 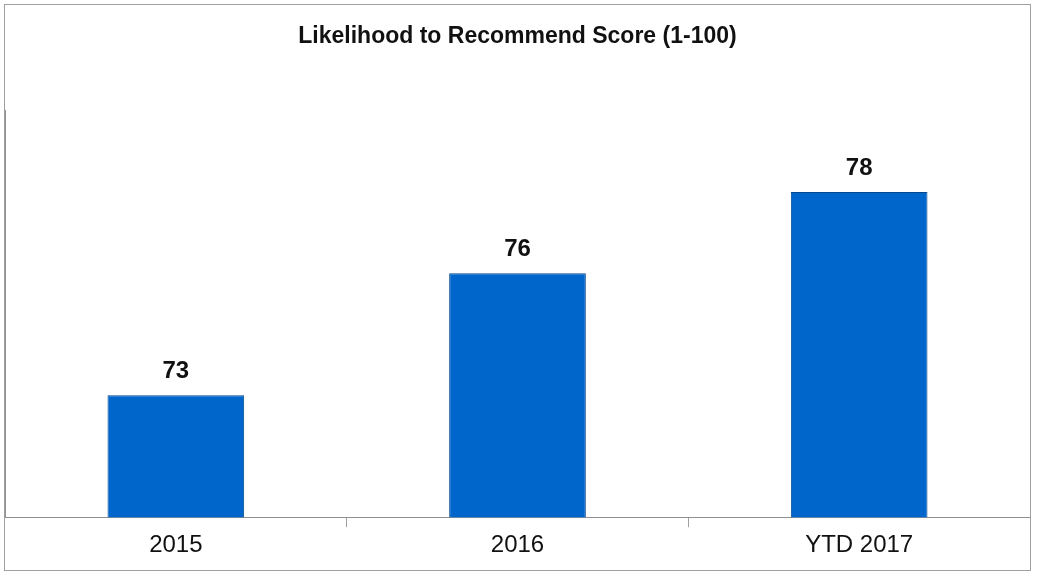 I want to click on data-label: 73, so click(x=176, y=369).